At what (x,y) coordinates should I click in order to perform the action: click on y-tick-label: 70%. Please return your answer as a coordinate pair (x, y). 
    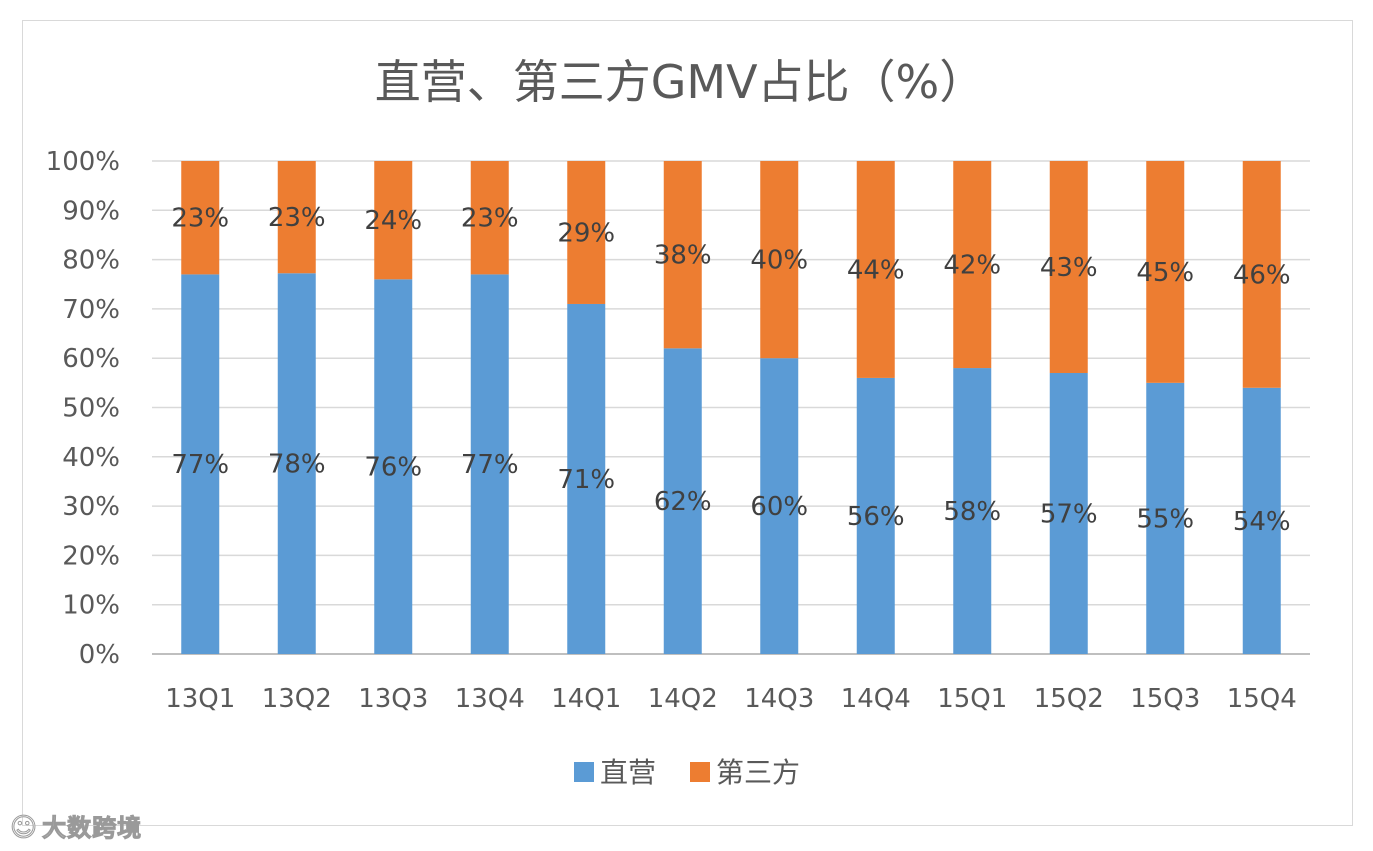
    Looking at the image, I should click on (91, 310).